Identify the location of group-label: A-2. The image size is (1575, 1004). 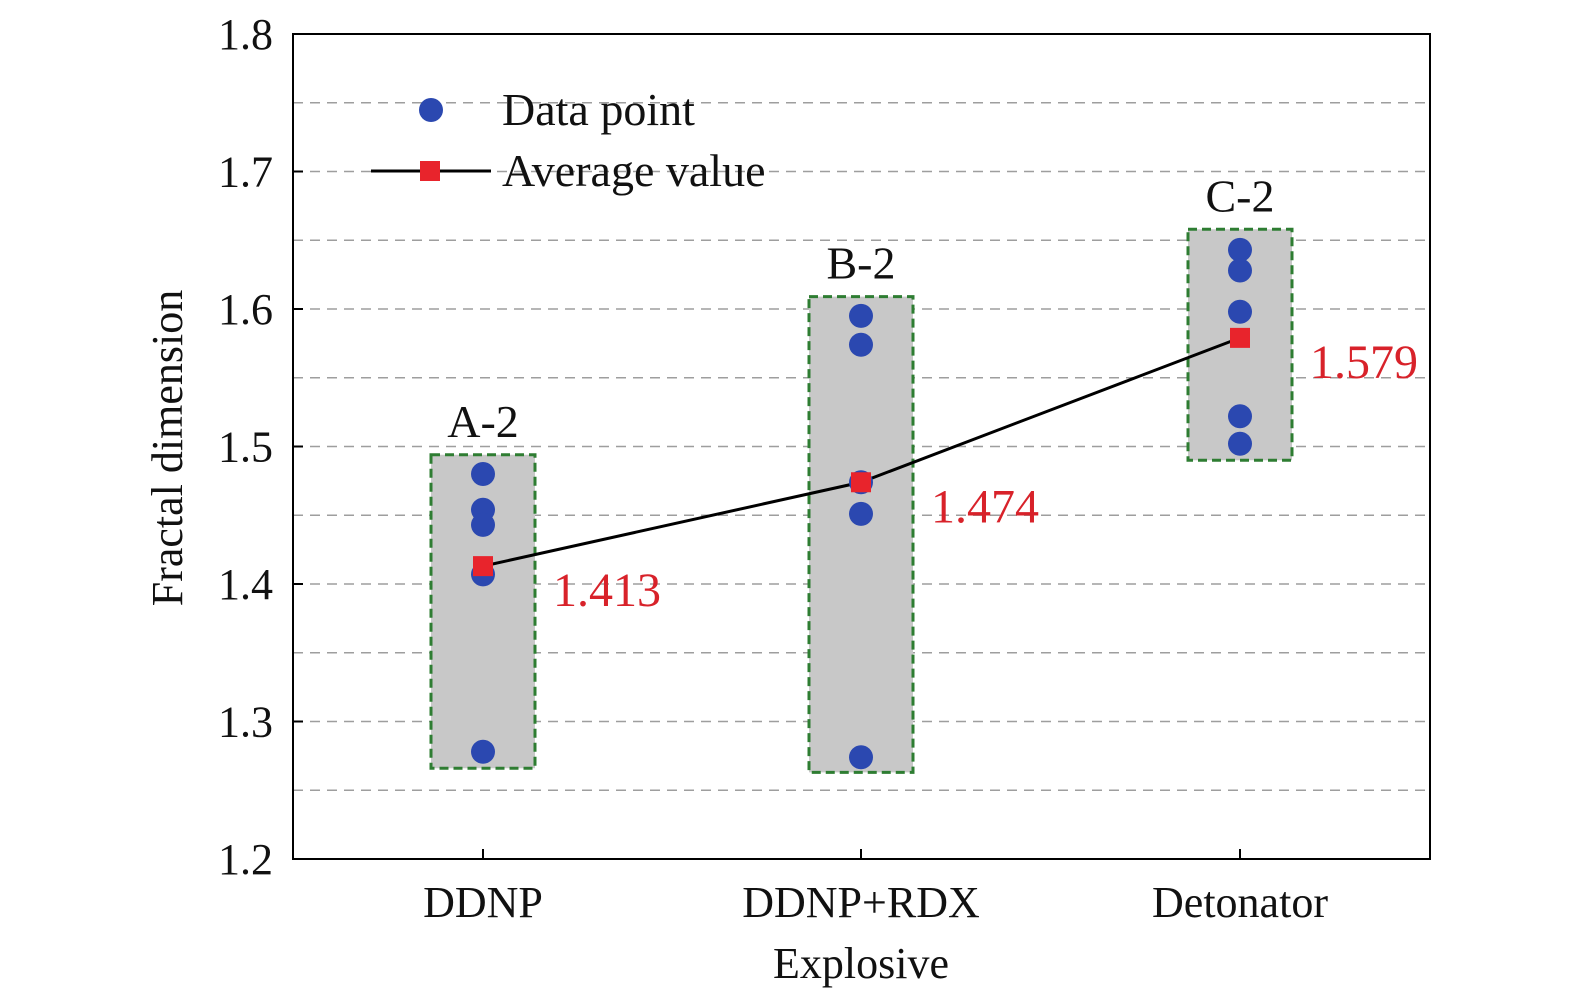
(483, 421).